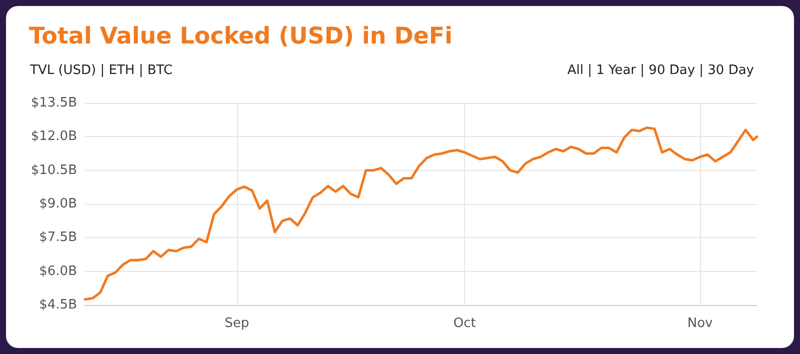 This screenshot has height=354, width=800. Describe the element at coordinates (53, 136) in the screenshot. I see `y-tick-label: $12.0B` at that location.